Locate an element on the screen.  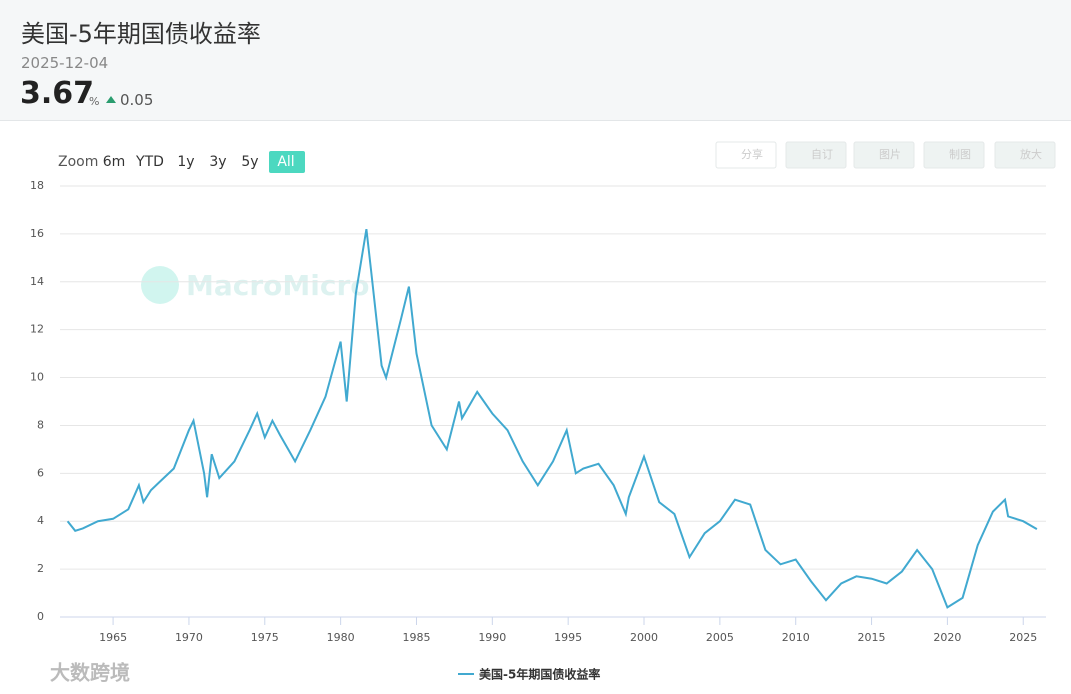
range-button: All is located at coordinates (285, 162).